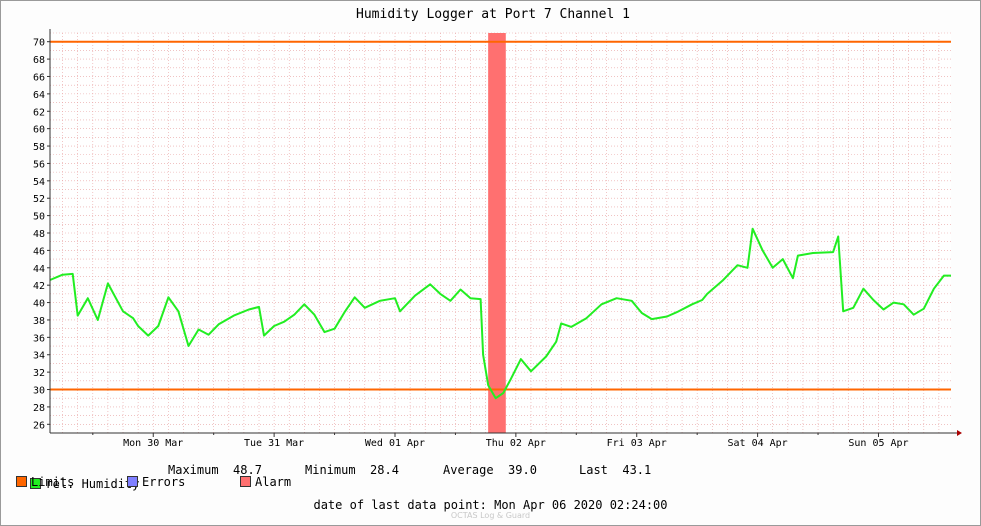  What do you see at coordinates (39, 286) in the screenshot?
I see `y-tick-label: 42` at bounding box center [39, 286].